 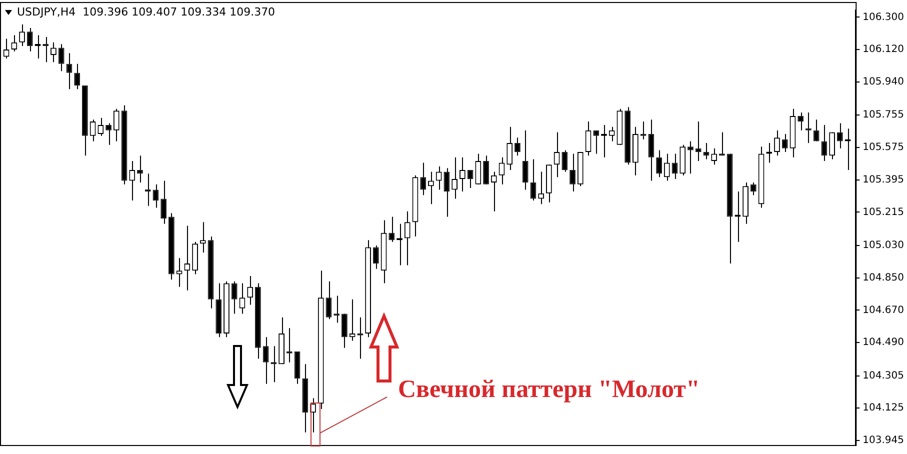 I want to click on y-tick-label: 104.490, so click(x=883, y=342).